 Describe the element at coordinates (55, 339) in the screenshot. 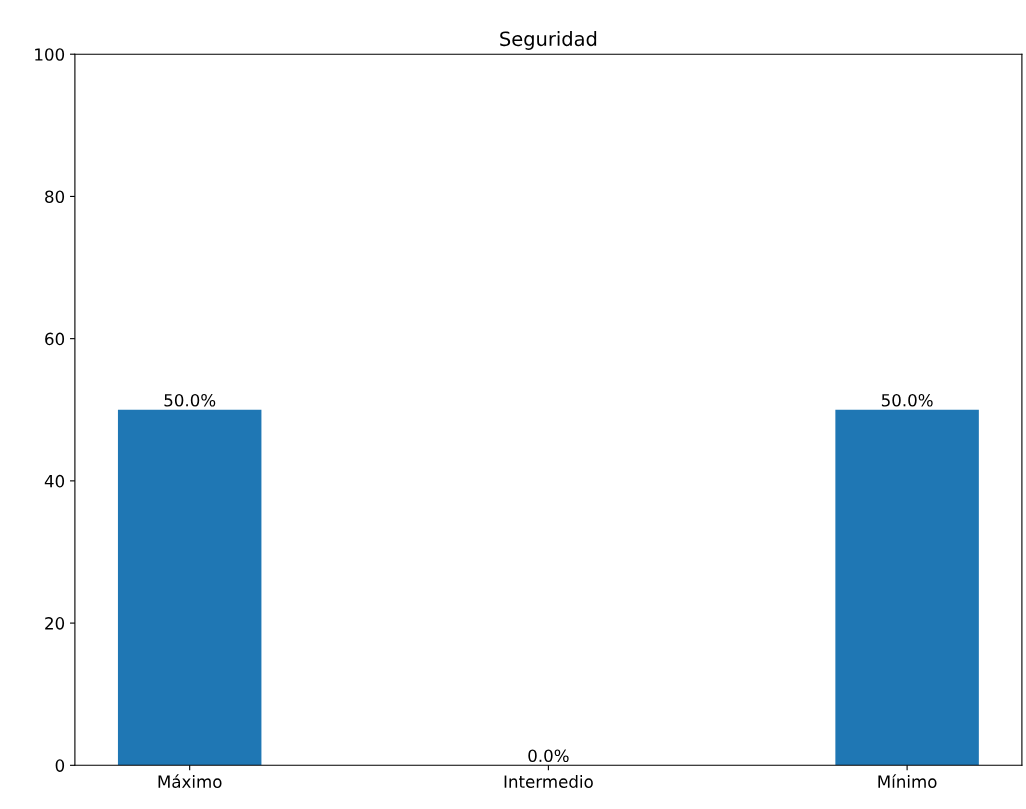

I see `y-tick-label: 60` at that location.